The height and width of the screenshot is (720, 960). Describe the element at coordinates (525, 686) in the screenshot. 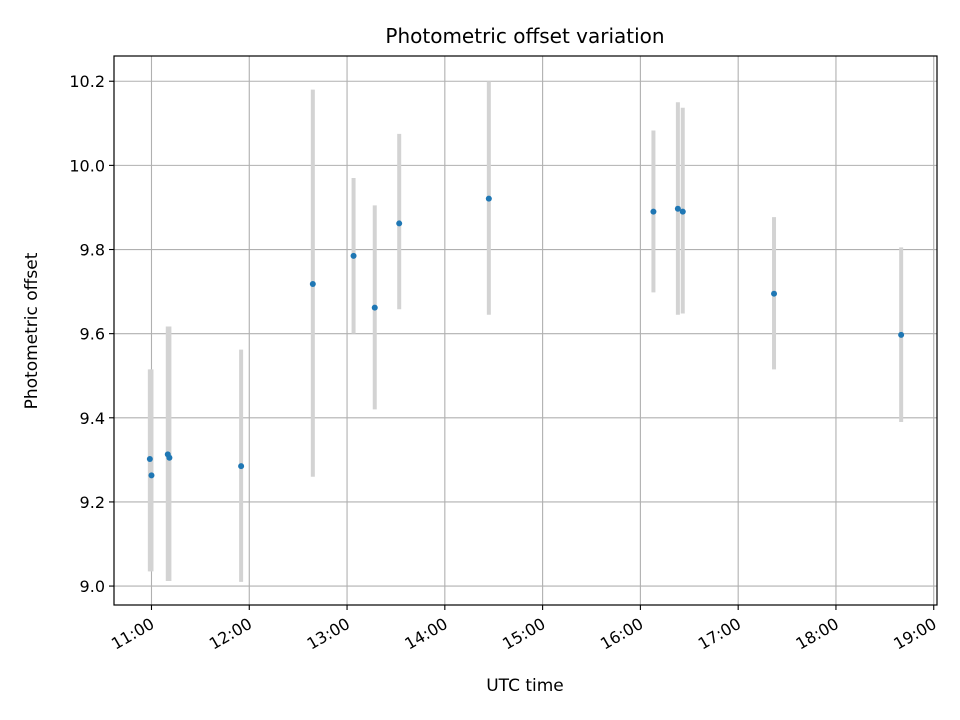

I see `x-axis-label: UTC time` at that location.